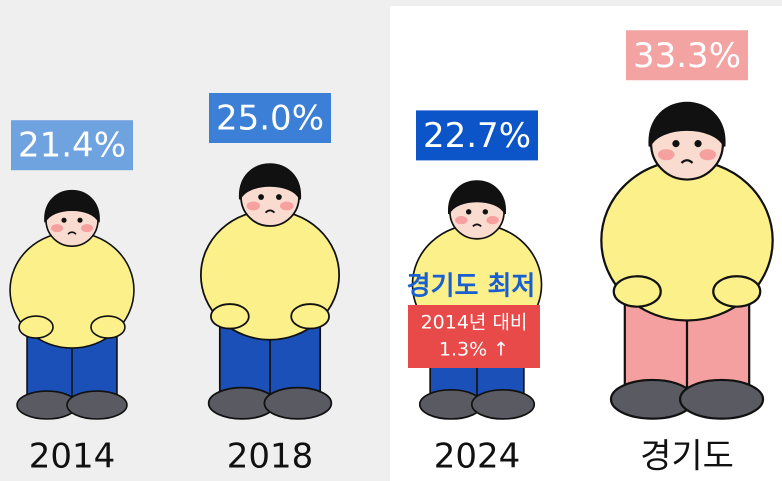  I want to click on value-label: 21.4%, so click(72, 146).